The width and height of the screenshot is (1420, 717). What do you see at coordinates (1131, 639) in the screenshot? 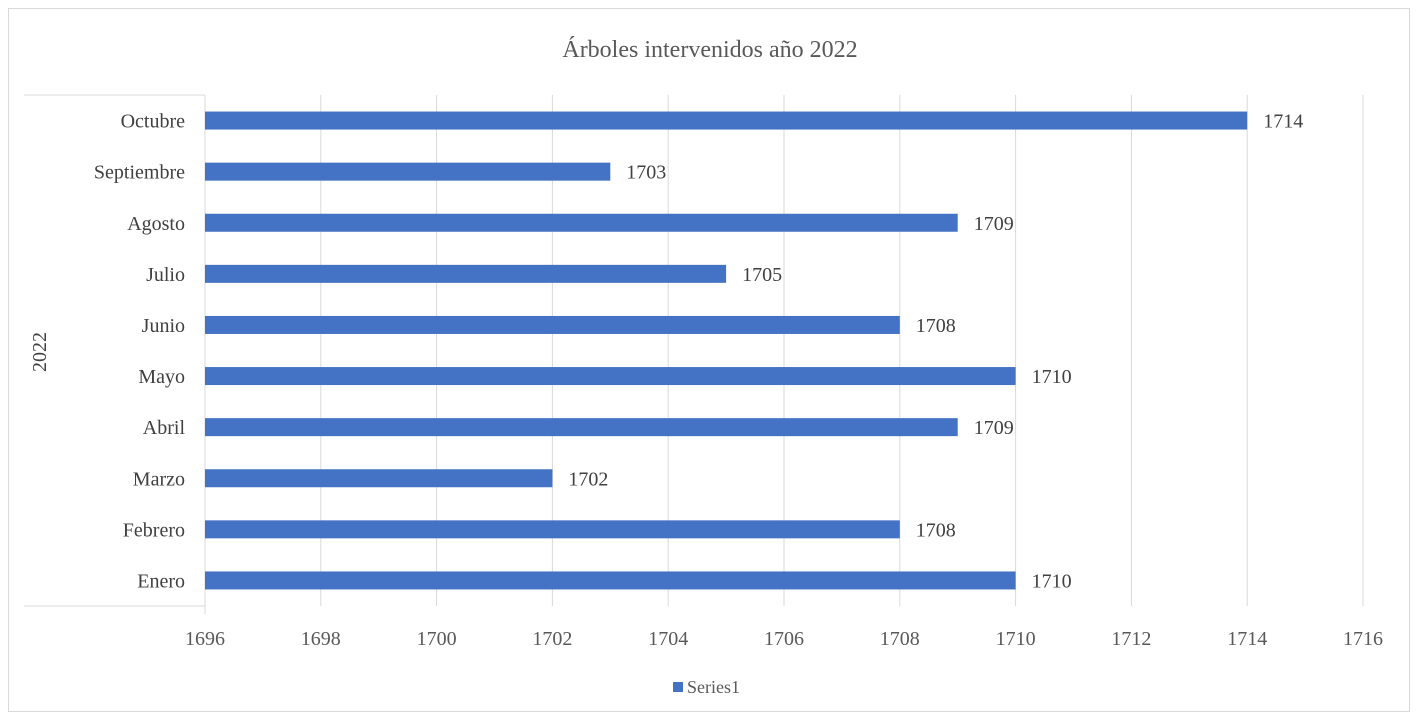
I see `x-tick-label: 1712` at bounding box center [1131, 639].